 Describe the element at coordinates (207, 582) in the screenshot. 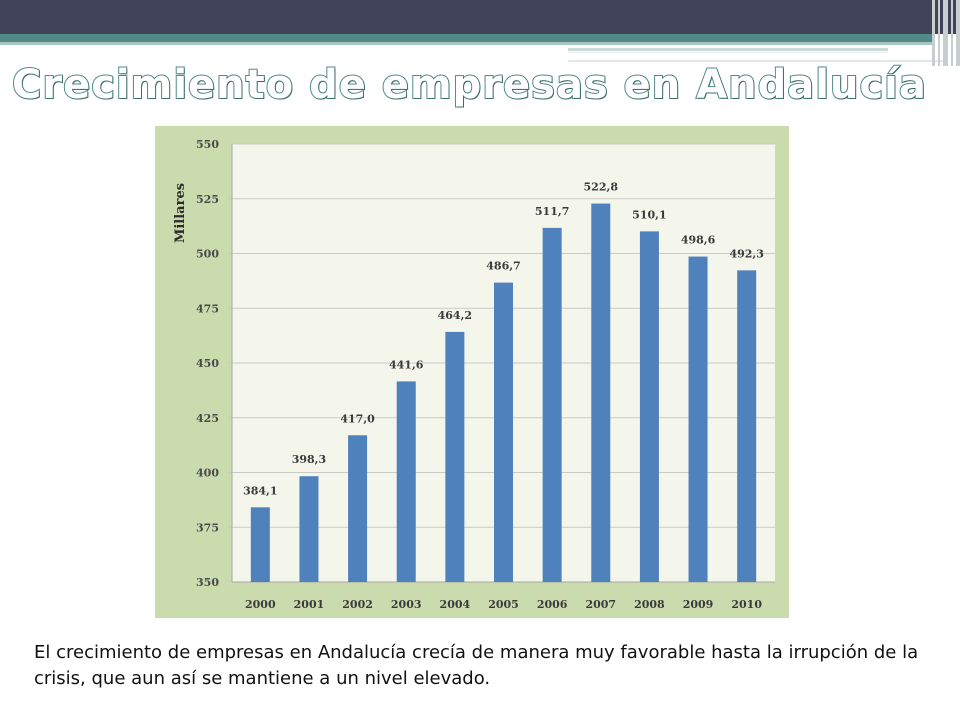

I see `y-tick-label: 350` at that location.